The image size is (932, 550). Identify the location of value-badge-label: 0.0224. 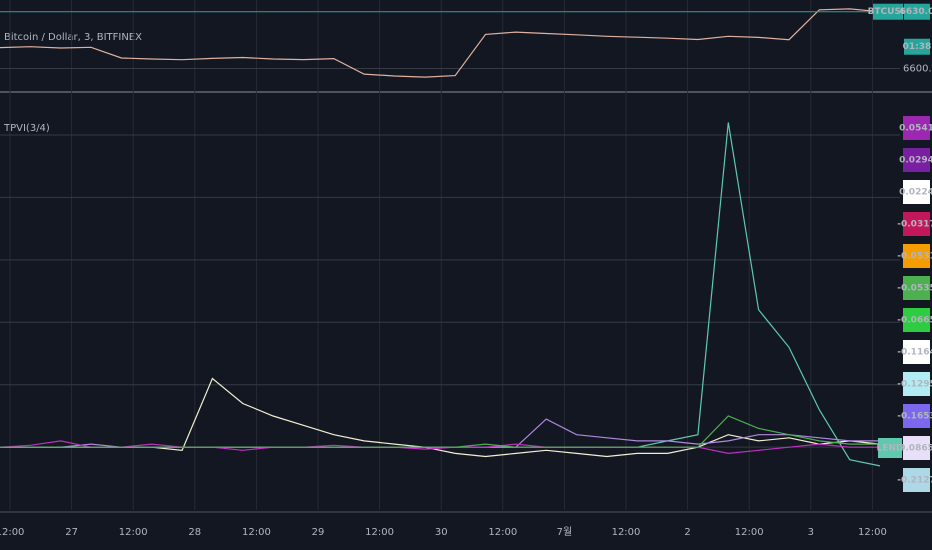
(915, 193).